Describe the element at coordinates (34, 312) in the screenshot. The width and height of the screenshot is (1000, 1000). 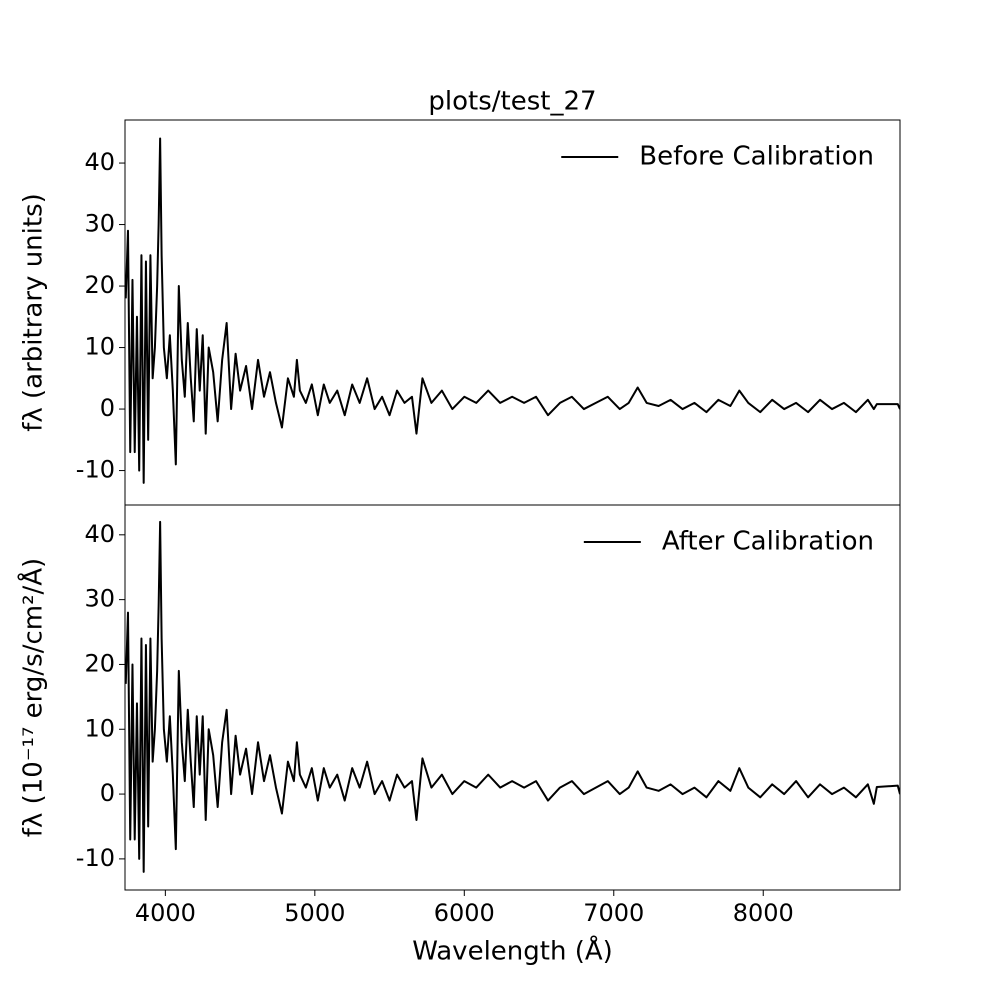
I see `y-axis-label: fλ (arbitrary units)` at that location.